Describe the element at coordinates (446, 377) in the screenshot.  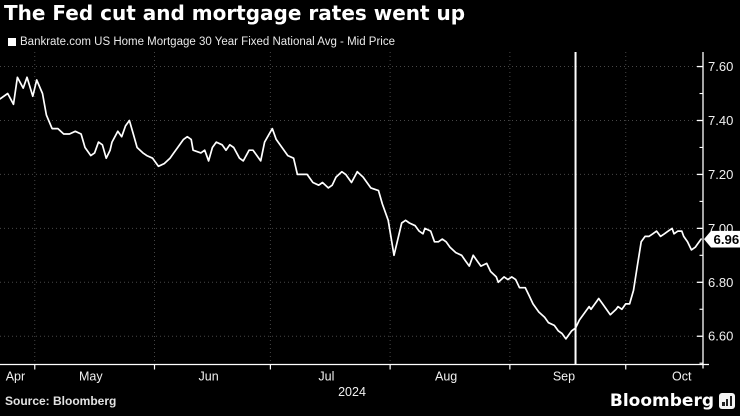
I see `month-label: Aug` at that location.